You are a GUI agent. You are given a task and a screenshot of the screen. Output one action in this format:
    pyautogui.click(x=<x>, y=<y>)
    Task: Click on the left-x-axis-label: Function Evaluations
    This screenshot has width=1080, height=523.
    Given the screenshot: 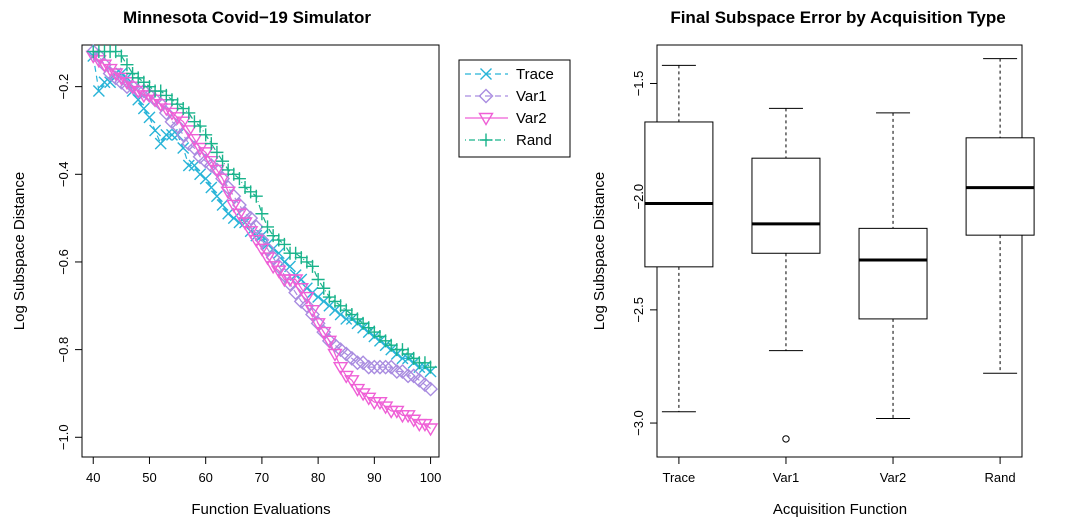 What is the action you would take?
    pyautogui.click(x=260, y=509)
    